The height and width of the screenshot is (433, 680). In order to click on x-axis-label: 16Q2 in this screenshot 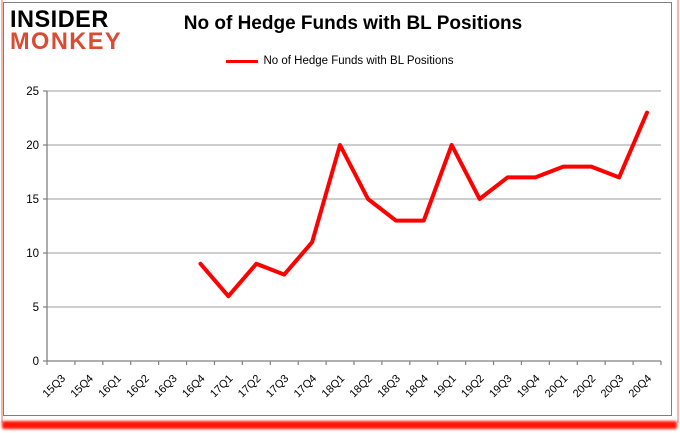, I will do `click(138, 387)`.